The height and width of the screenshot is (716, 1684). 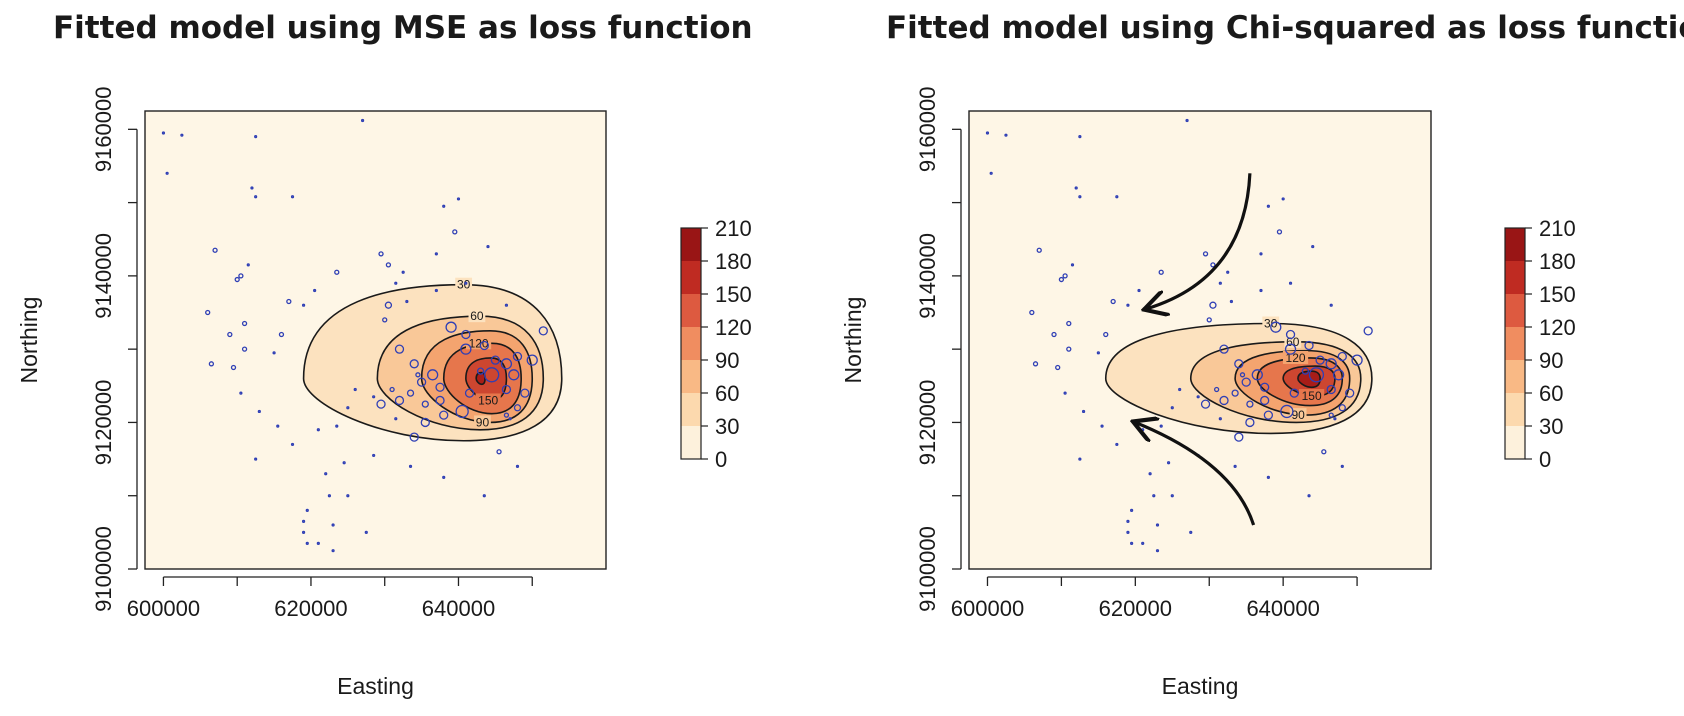 I want to click on y-tick-label: 9160000, so click(x=927, y=129).